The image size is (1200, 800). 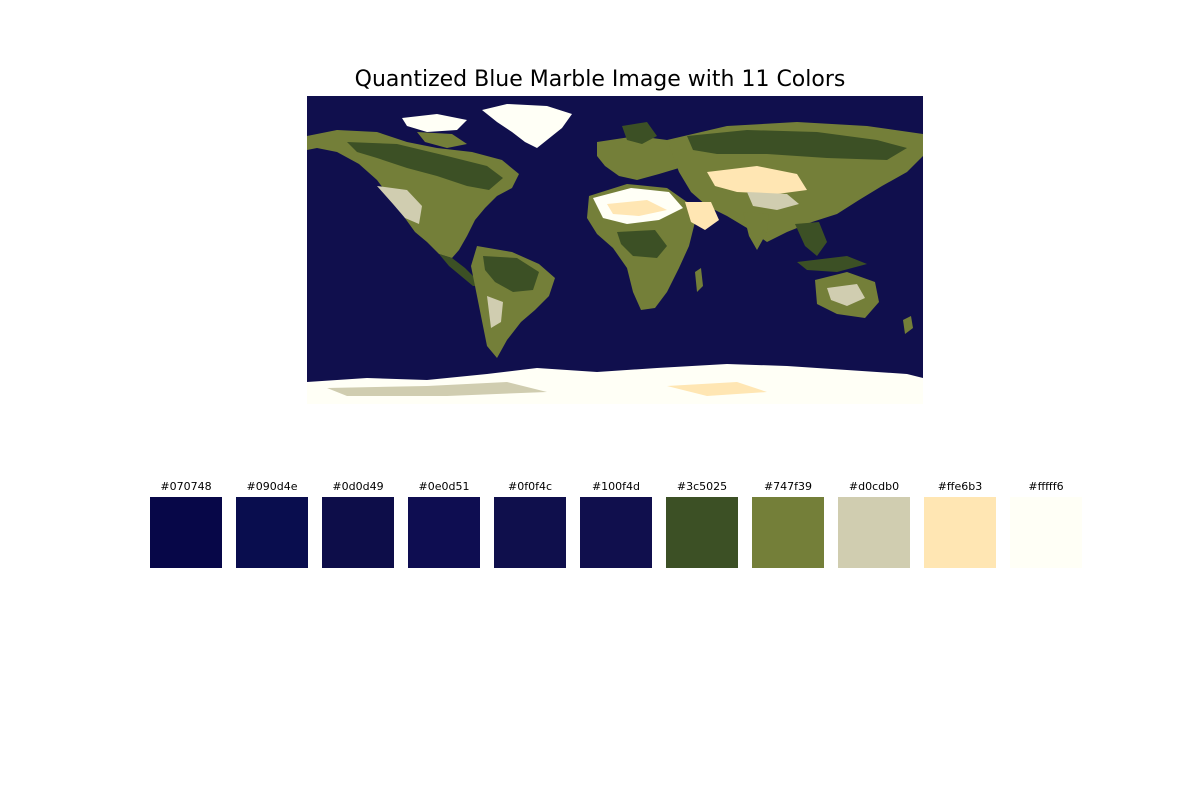 What do you see at coordinates (511, 274) in the screenshot?
I see `amazon-forest` at bounding box center [511, 274].